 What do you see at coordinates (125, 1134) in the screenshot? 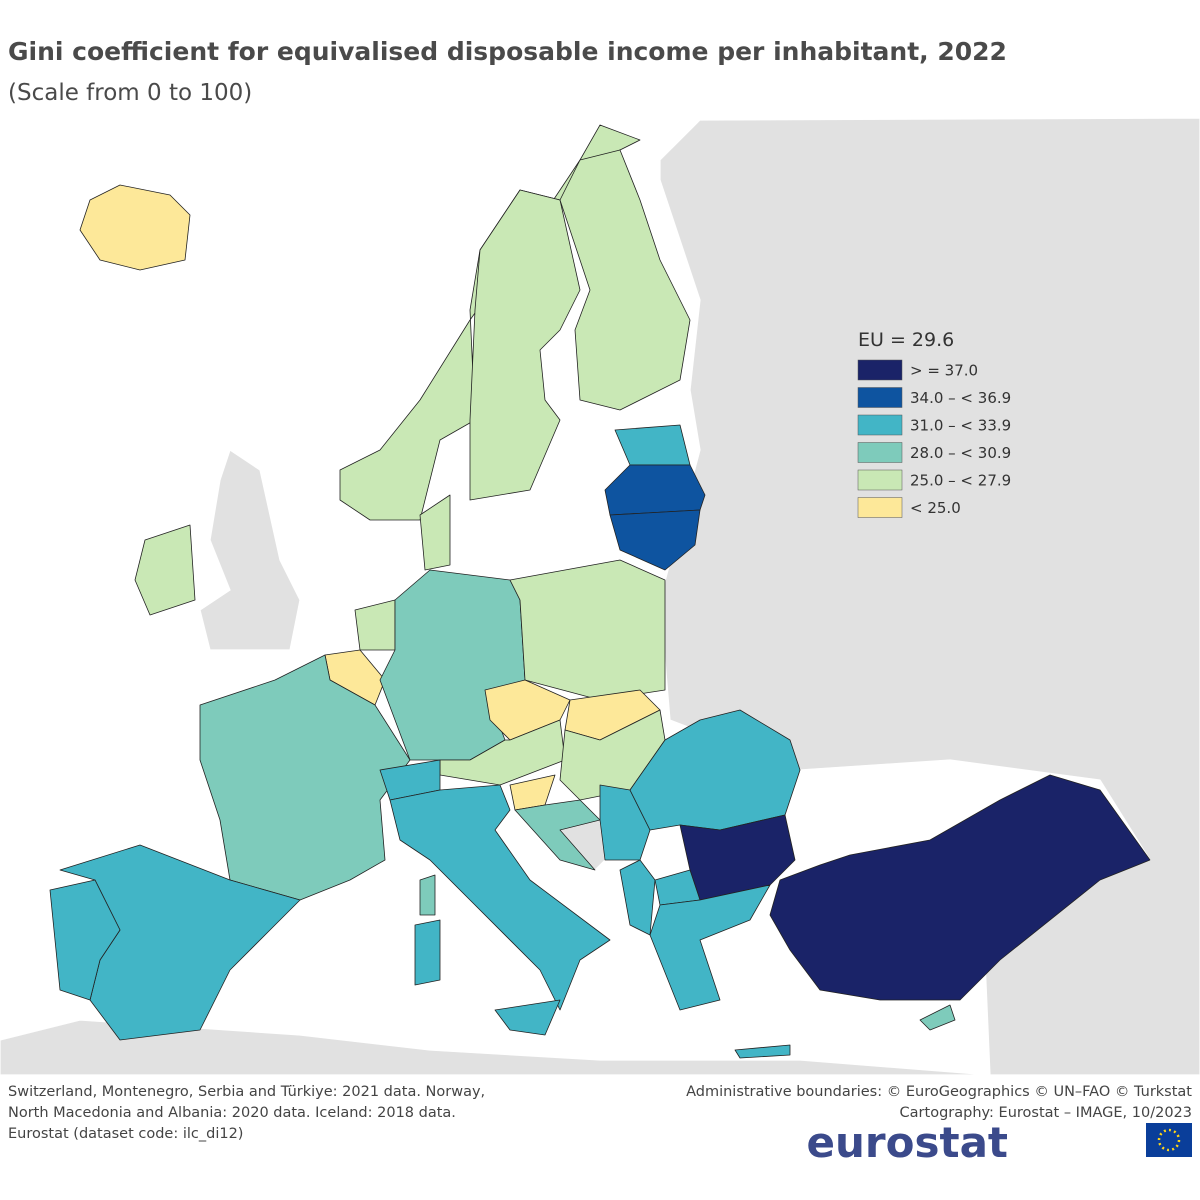
I see `footnote: Eurostat (dataset code: ilc_di12)` at bounding box center [125, 1134].